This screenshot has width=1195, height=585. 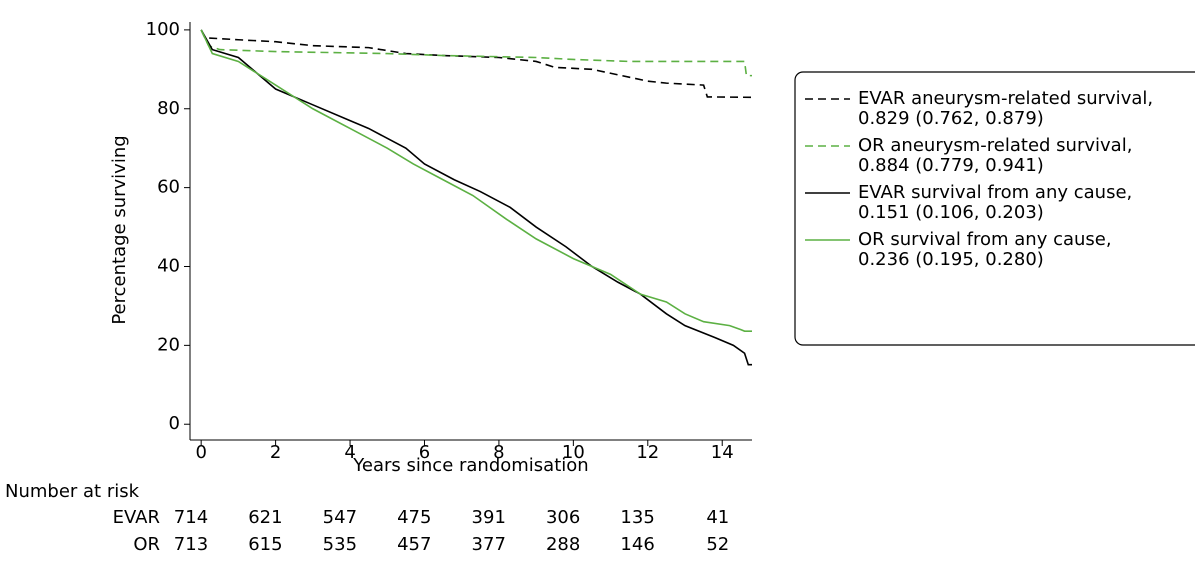 I want to click on risk-count: 535, so click(x=340, y=544).